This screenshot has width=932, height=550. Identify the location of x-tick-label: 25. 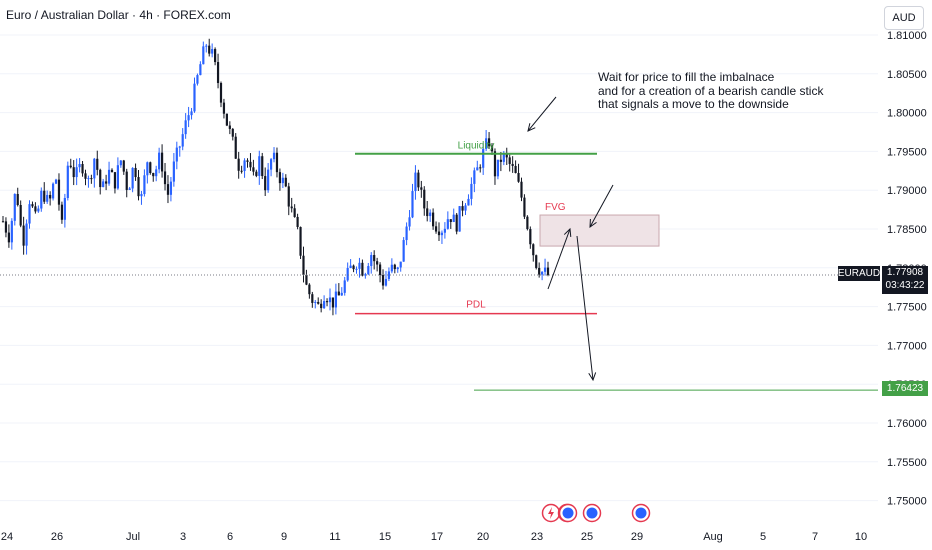
(587, 537).